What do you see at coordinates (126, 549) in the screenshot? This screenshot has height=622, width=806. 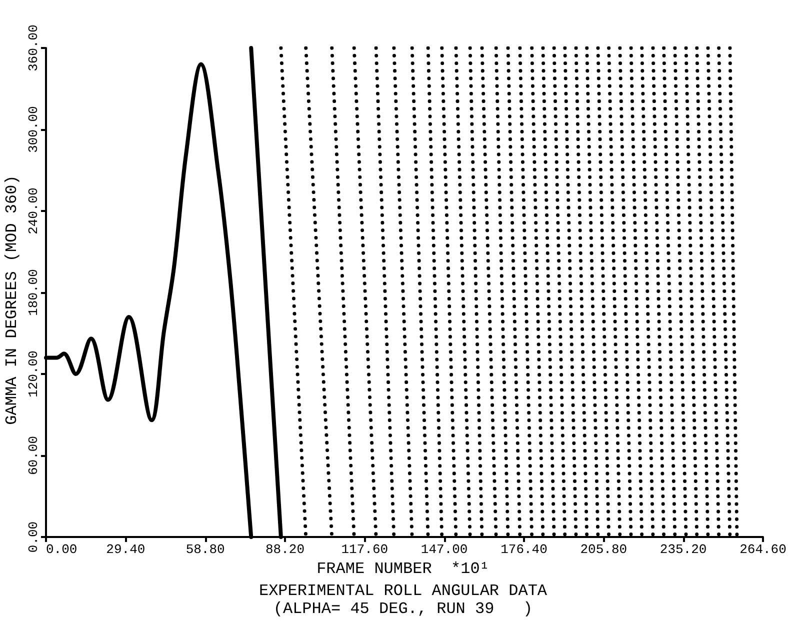 I see `x-tick-label: 29.40` at bounding box center [126, 549].